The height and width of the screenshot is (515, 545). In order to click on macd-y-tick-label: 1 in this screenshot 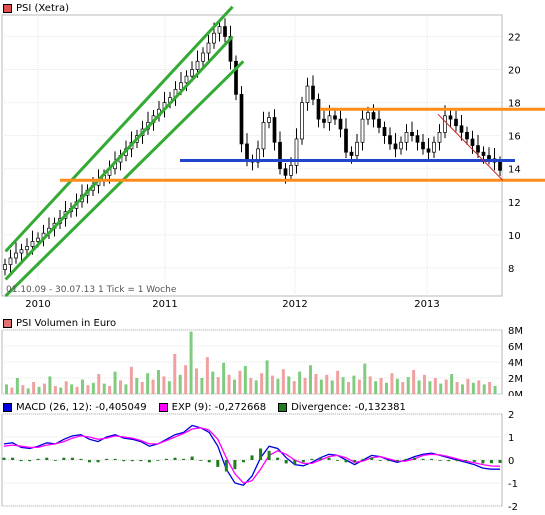, I will do `click(511, 438)`.